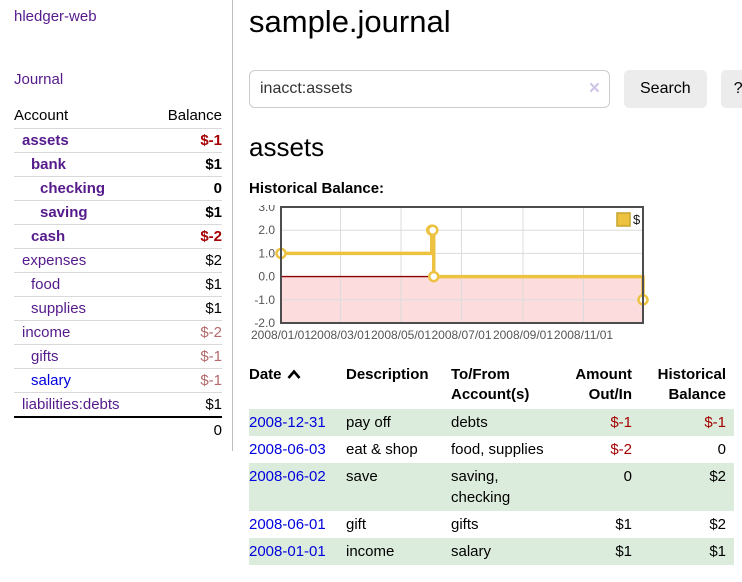  Describe the element at coordinates (287, 449) in the screenshot. I see `register-date-link: 2008-06-03` at that location.